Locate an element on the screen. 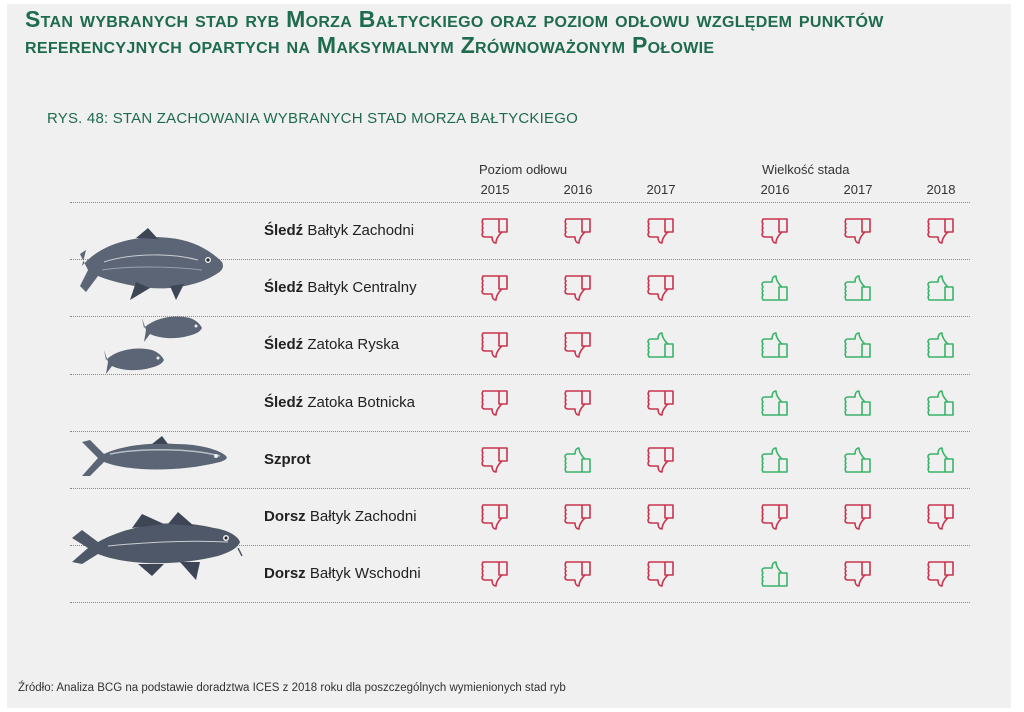 This screenshot has width=1024, height=712. region-label: Zatoka Botnicka is located at coordinates (359, 402).